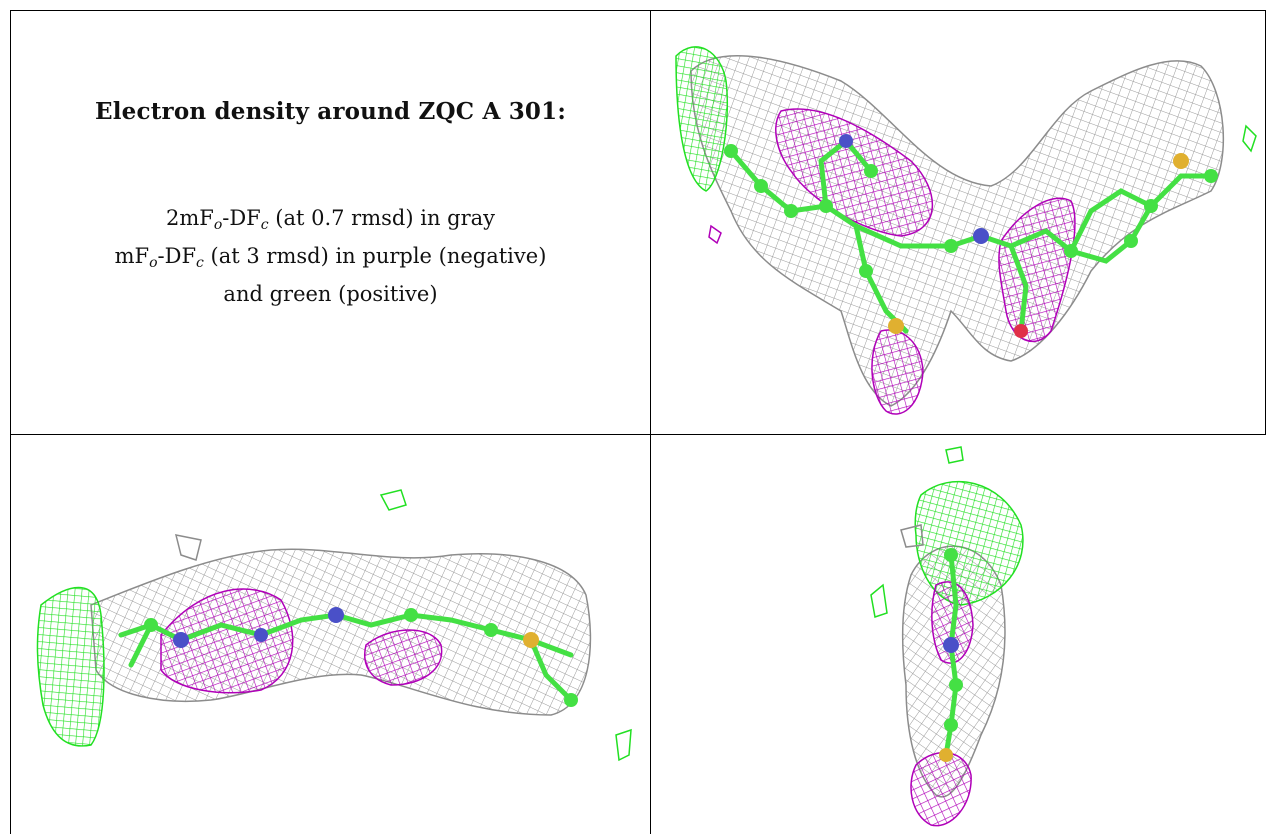  I want to click on table-row-divider, so click(638, 434).